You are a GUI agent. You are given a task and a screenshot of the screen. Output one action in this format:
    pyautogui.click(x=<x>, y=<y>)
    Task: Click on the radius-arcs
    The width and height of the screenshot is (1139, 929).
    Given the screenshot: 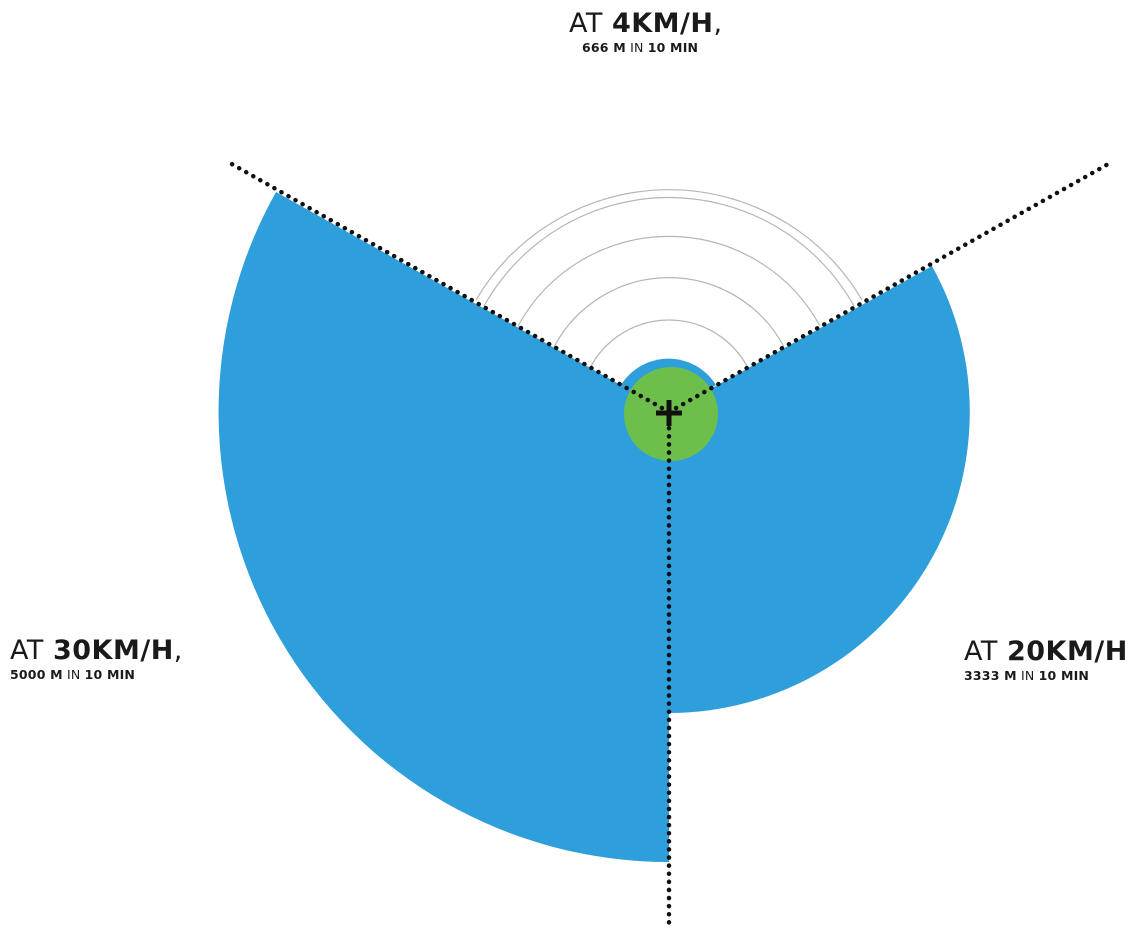 What is the action you would take?
    pyautogui.click(x=669, y=279)
    